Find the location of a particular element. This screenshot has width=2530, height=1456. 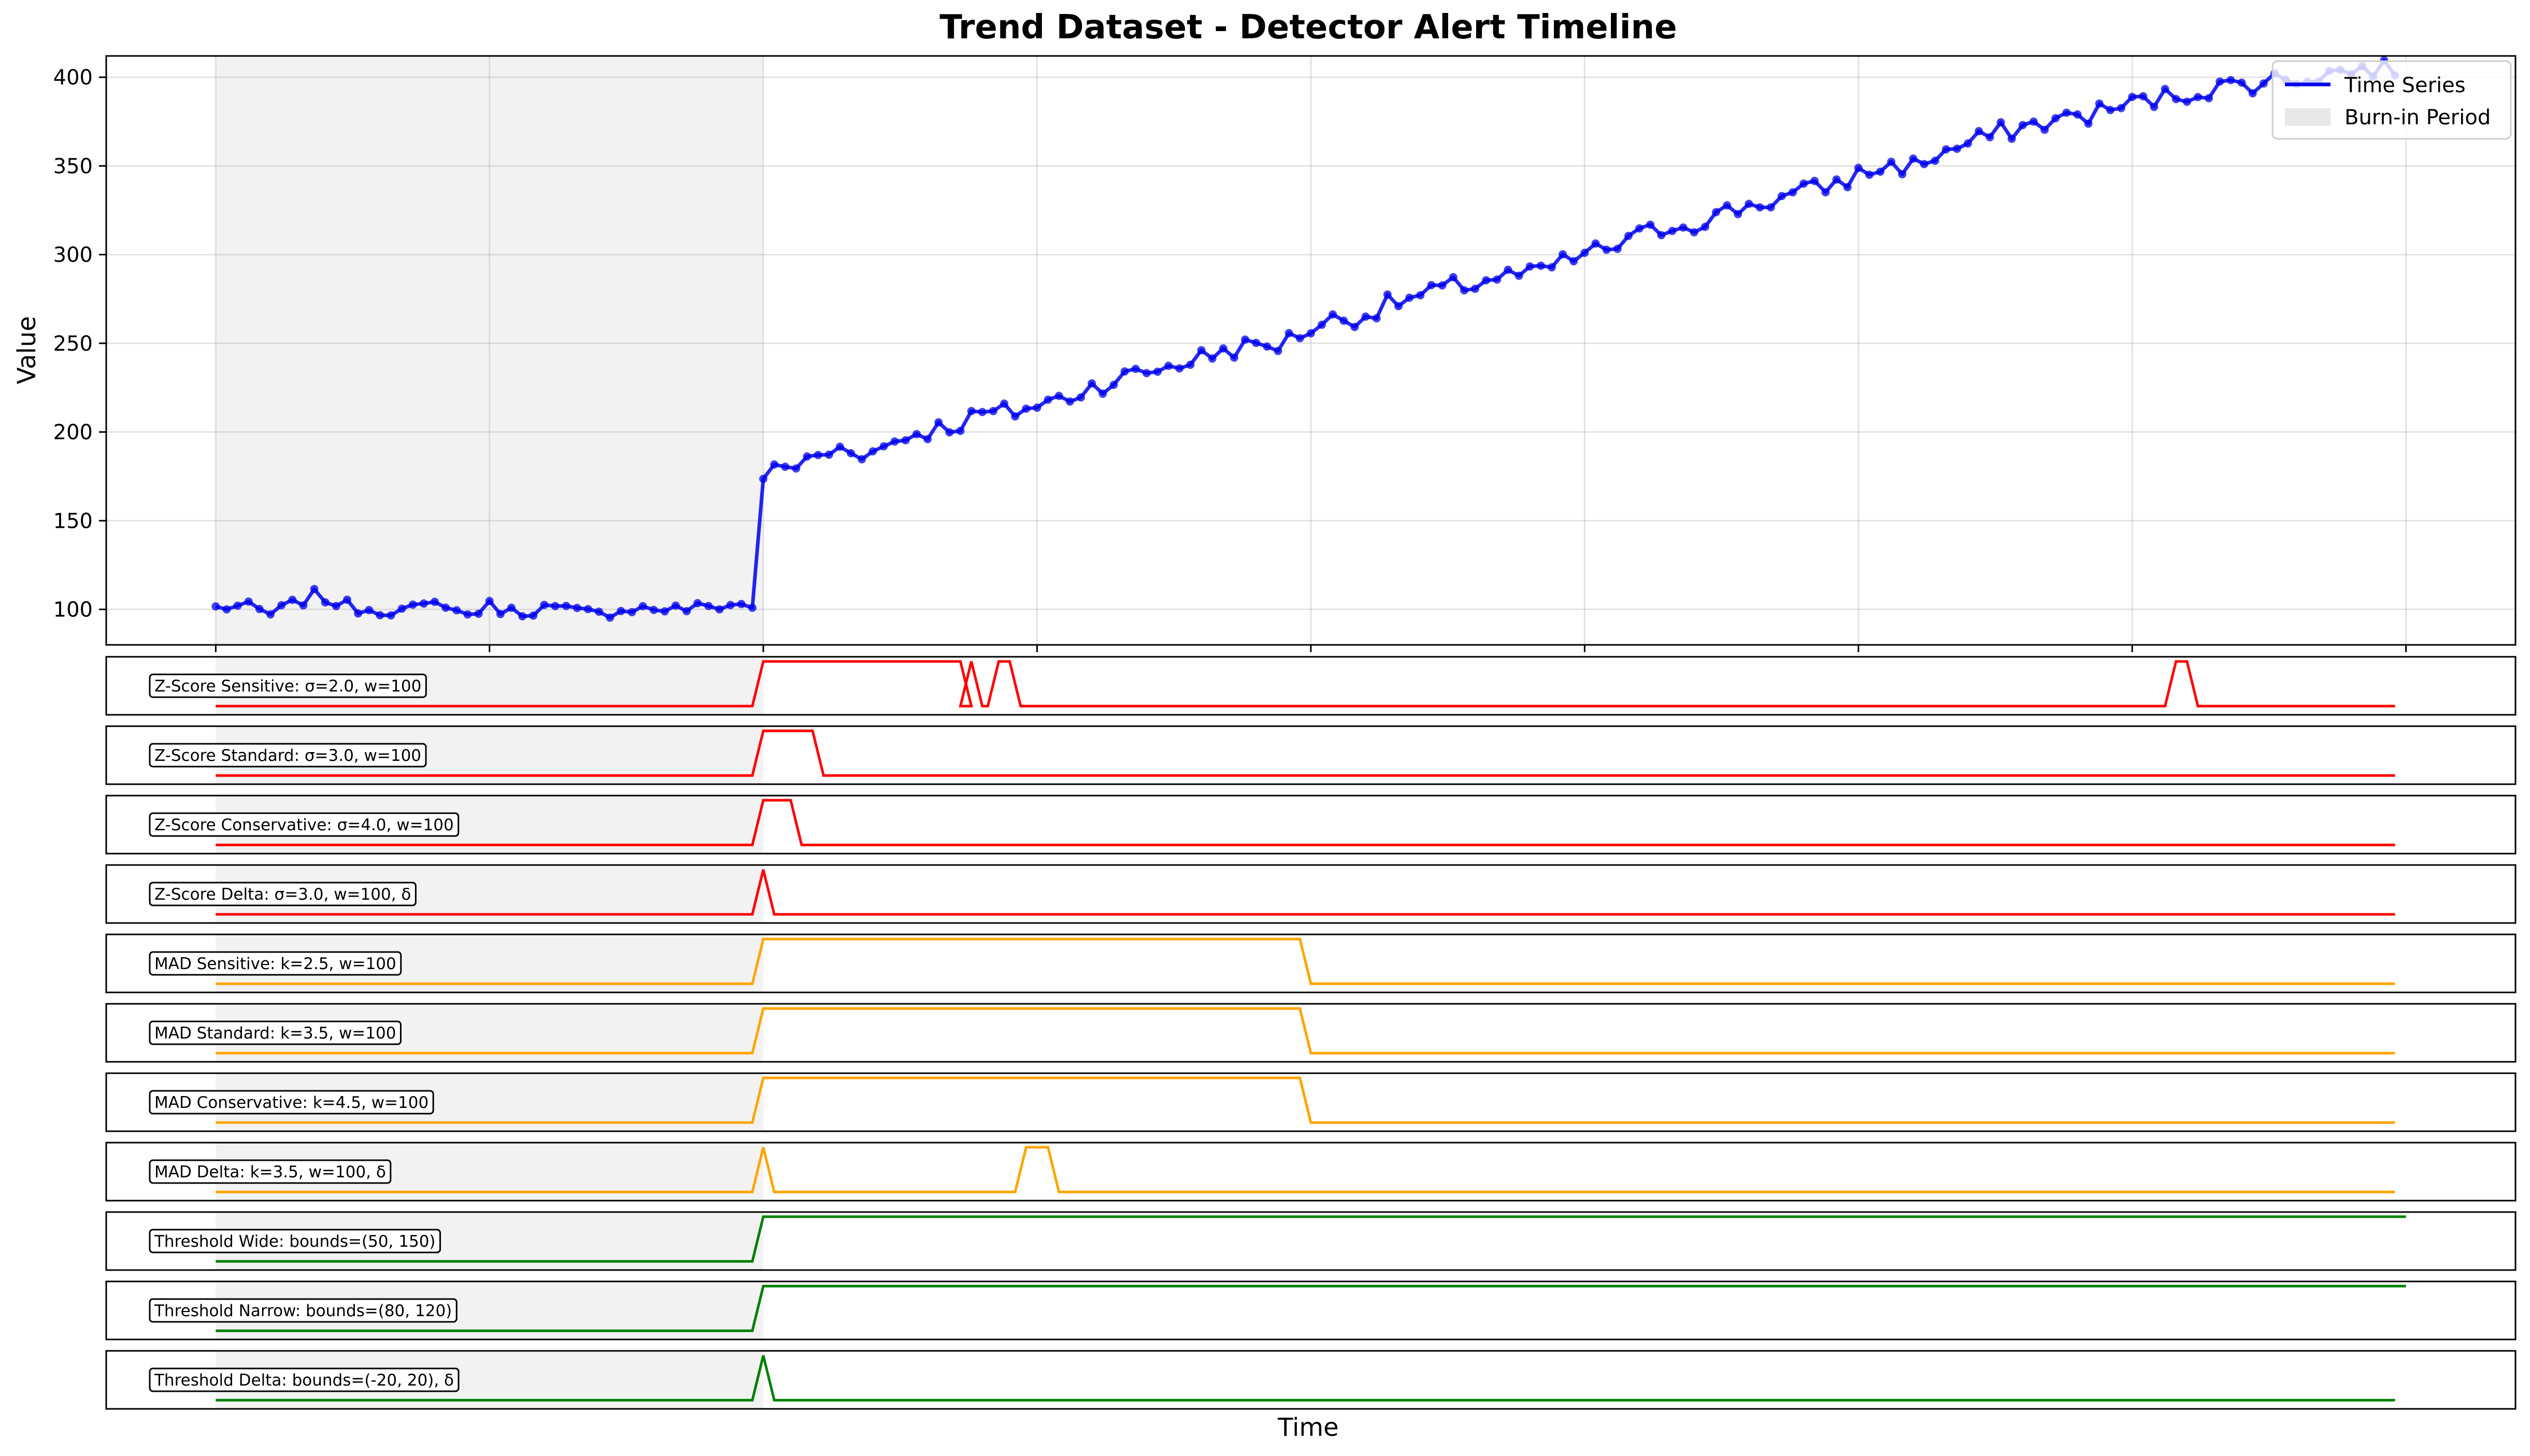

detector-label: MAD Sensitive: k=2.5, w=100 is located at coordinates (275, 964).